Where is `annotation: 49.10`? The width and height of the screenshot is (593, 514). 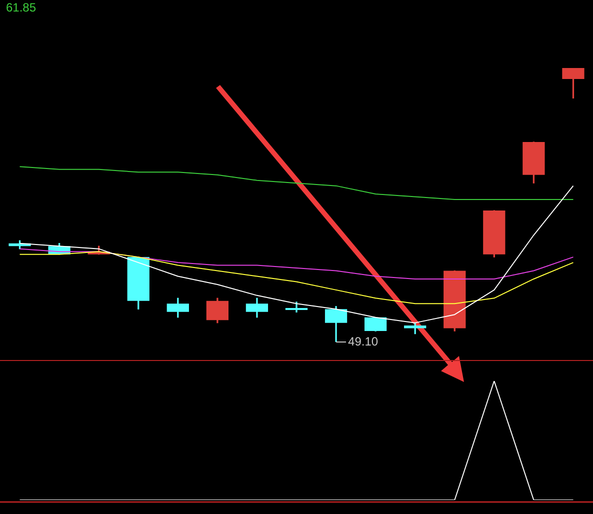
annotation: 49.10 is located at coordinates (363, 341).